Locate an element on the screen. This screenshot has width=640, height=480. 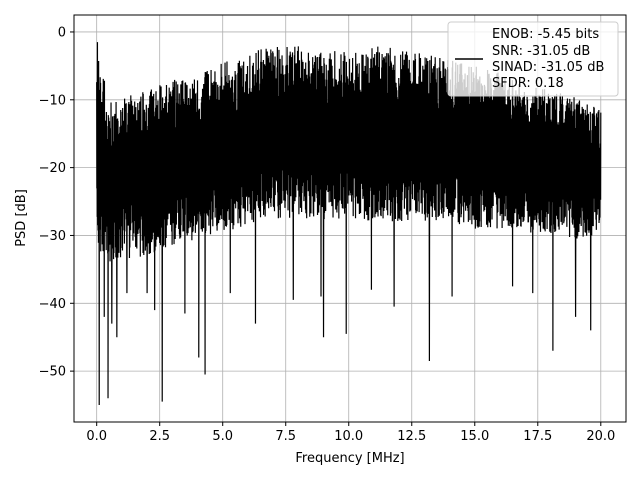
legend-entry-sfdr: SFDR: 0.18 is located at coordinates (528, 83).